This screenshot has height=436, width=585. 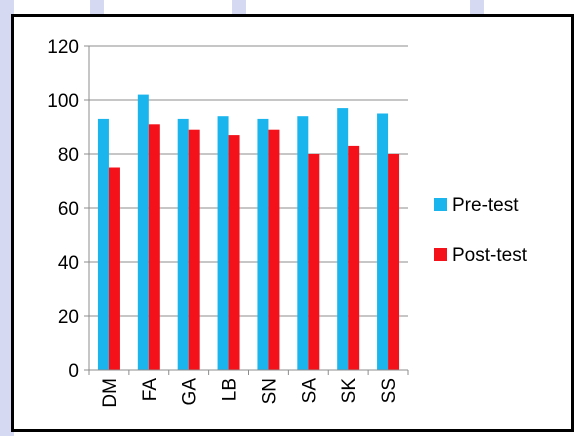 What do you see at coordinates (154, 247) in the screenshot?
I see `bar-post-test-fa` at bounding box center [154, 247].